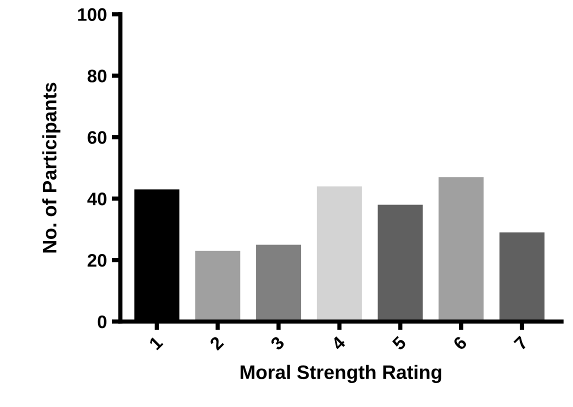 This screenshot has width=573, height=407. Describe the element at coordinates (278, 343) in the screenshot. I see `x-tick-label: 3` at that location.